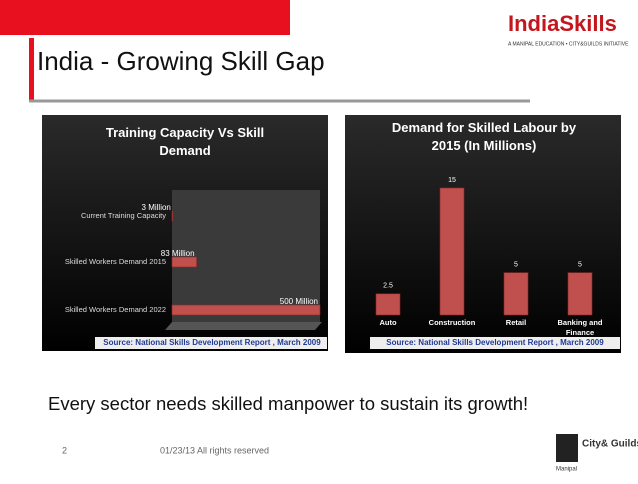  I want to click on logo: IndiaSkills, so click(562, 23).